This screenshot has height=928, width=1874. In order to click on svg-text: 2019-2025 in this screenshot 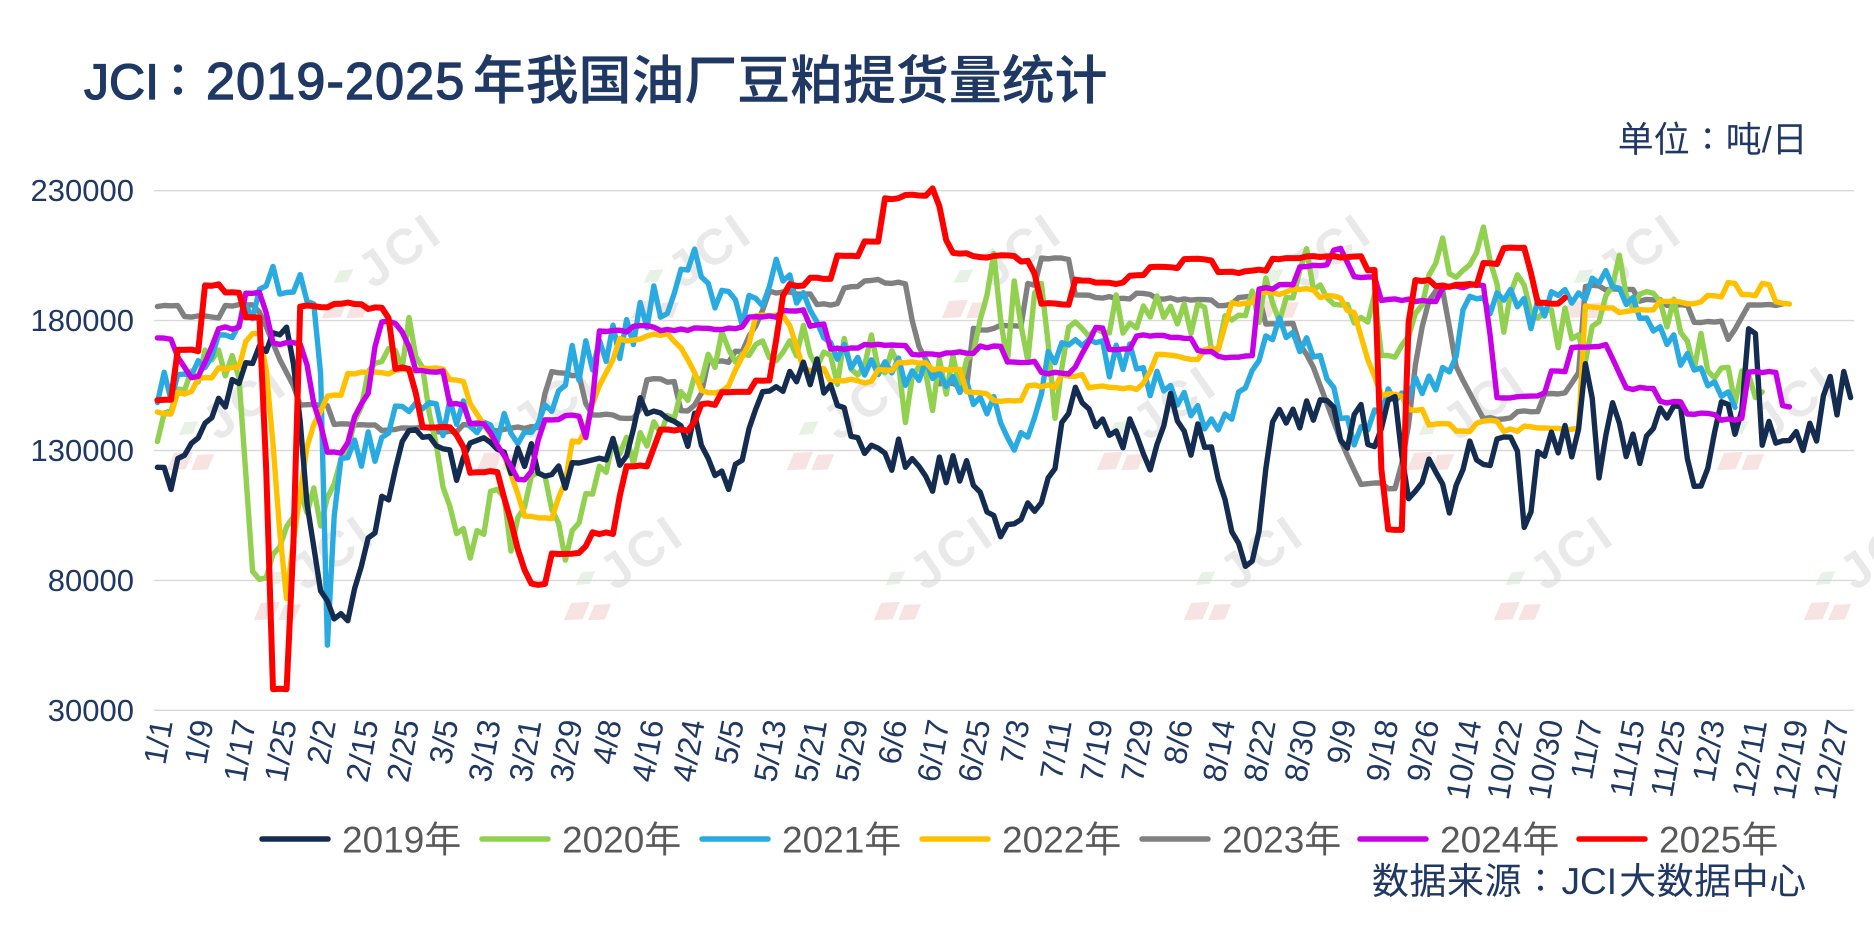, I will do `click(335, 82)`.